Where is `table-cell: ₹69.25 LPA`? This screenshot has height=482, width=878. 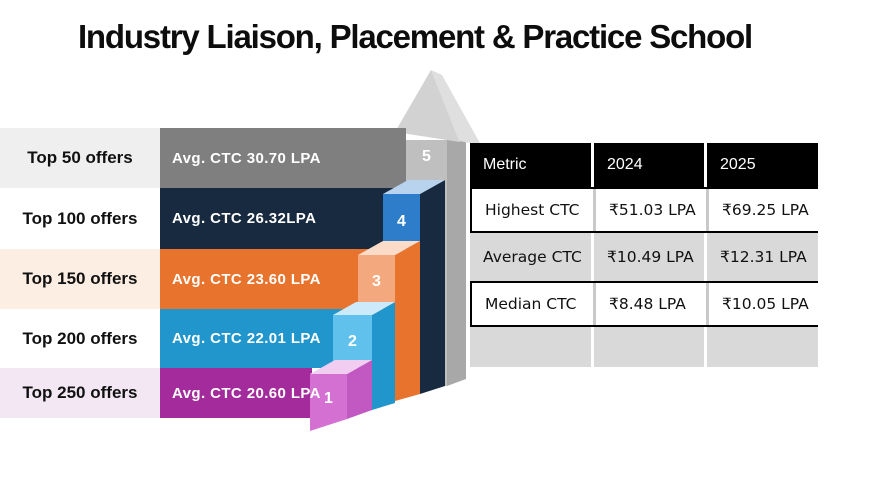
table-cell: ₹69.25 LPA is located at coordinates (764, 210).